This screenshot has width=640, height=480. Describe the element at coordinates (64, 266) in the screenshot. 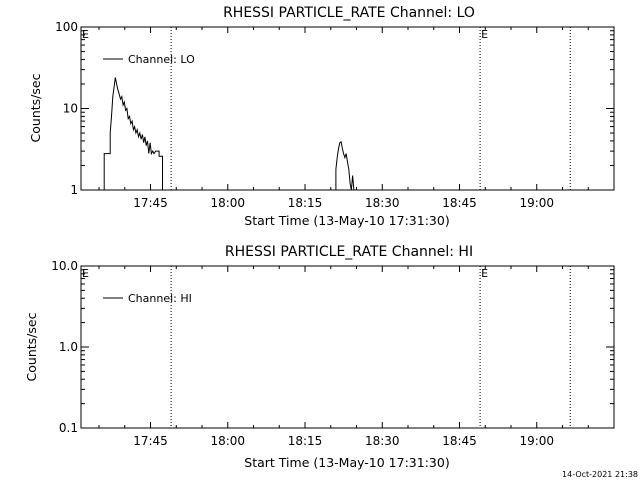

I see `y-tick-label: 10.0` at that location.